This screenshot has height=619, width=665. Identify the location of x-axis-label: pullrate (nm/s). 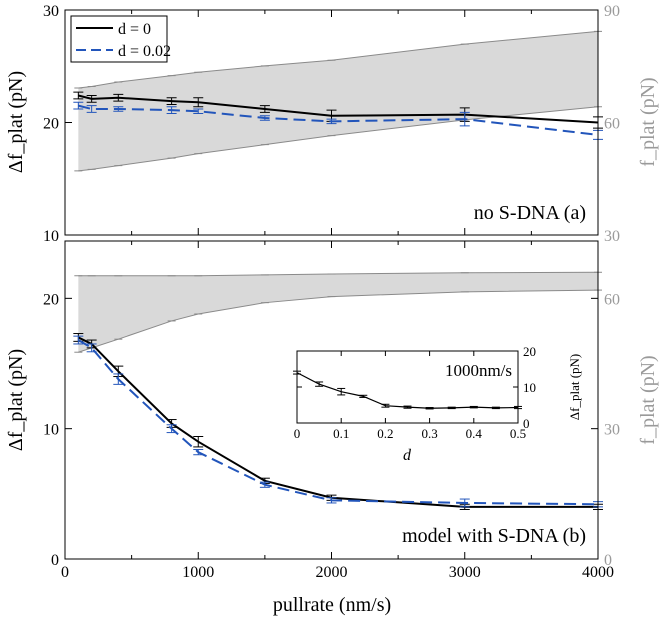
(332, 605).